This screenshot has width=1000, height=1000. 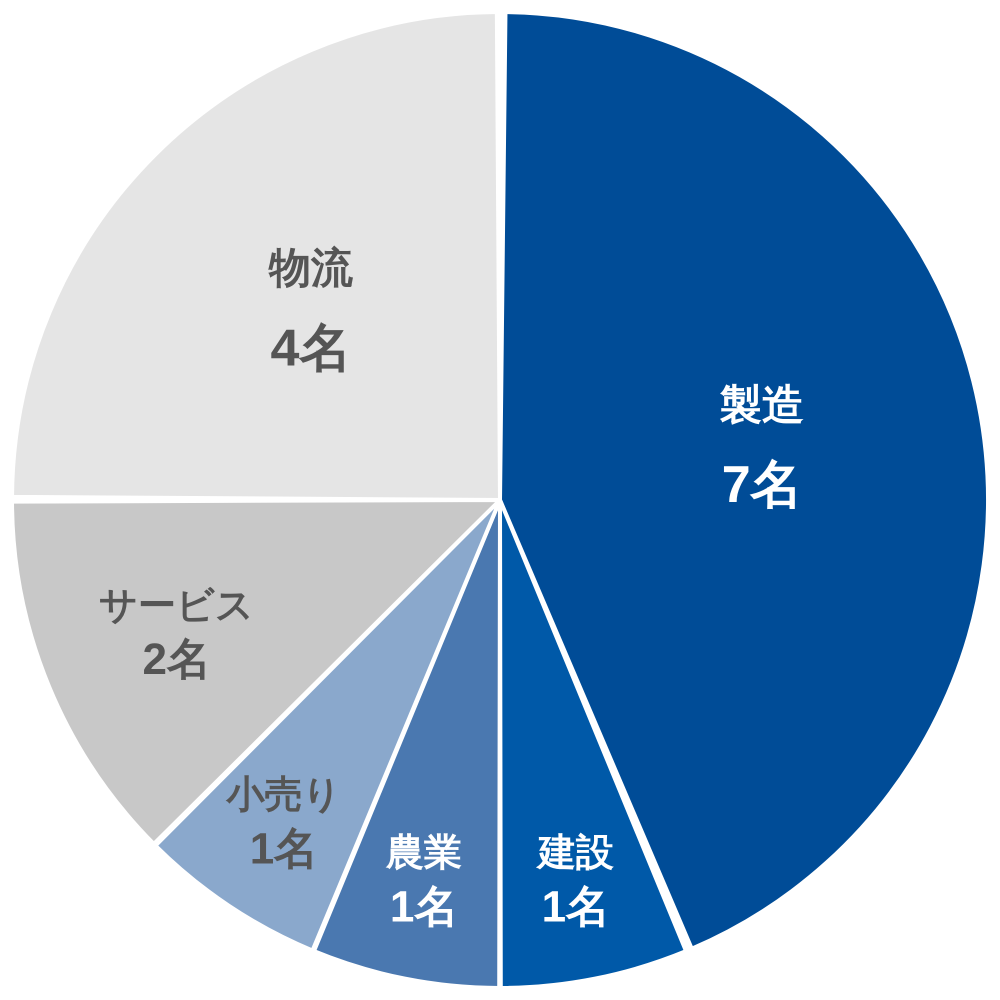 I want to click on slice-label: 農業, so click(x=423, y=852).